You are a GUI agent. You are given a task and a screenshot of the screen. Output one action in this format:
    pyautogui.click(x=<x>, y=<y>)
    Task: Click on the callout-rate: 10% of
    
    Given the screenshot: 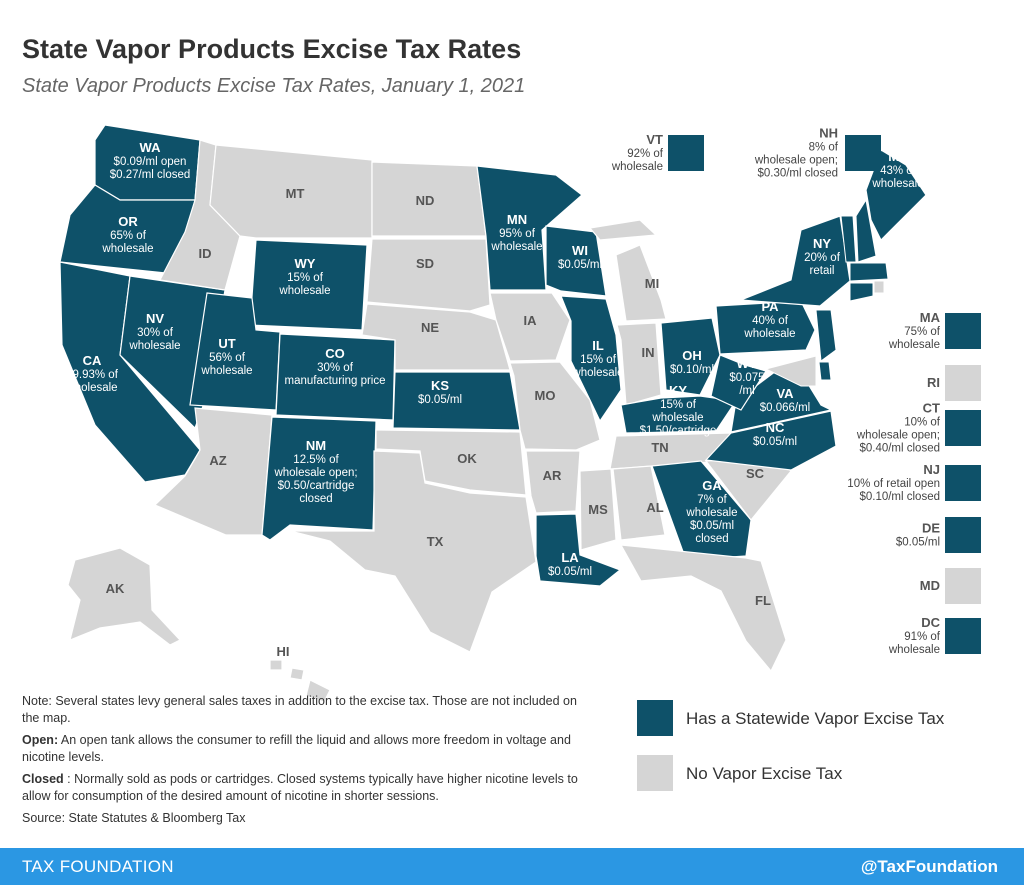 What is the action you would take?
    pyautogui.click(x=922, y=423)
    